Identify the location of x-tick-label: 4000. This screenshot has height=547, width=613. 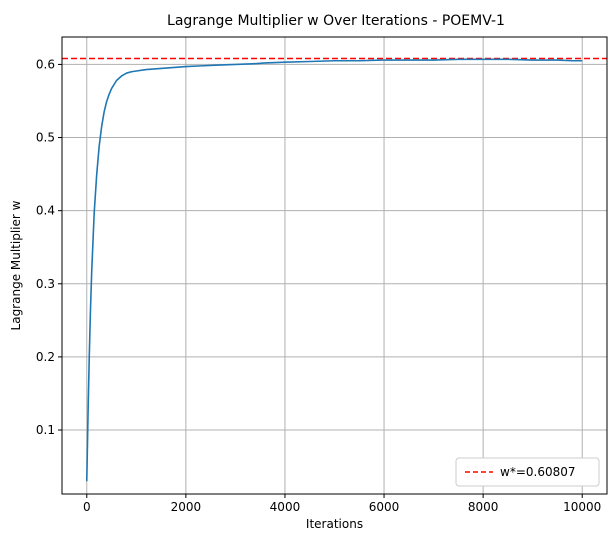
(285, 507).